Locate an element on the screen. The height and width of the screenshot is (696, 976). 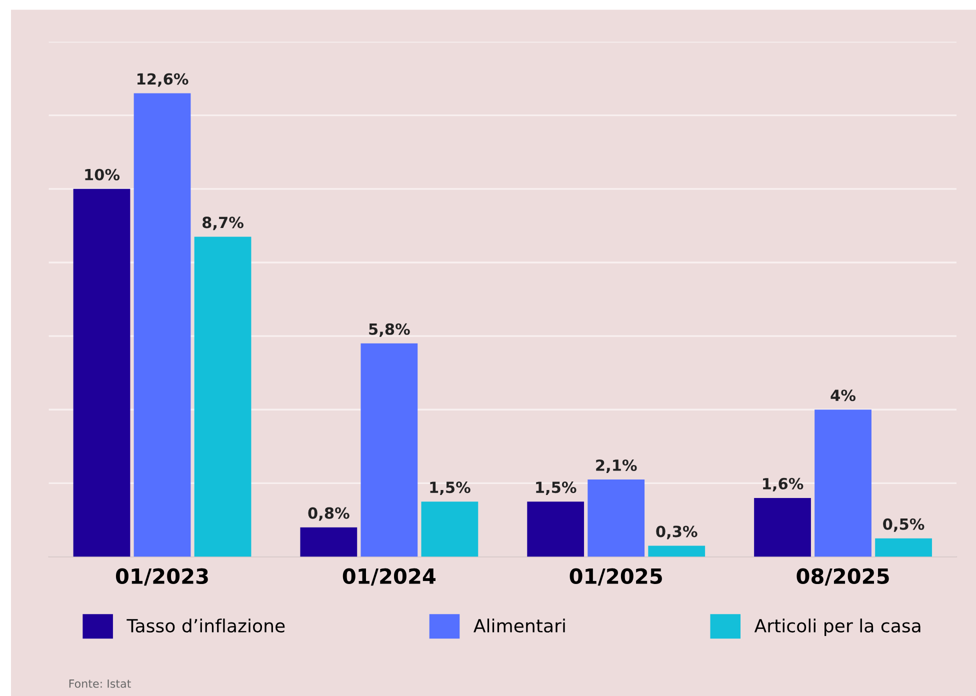
legend-label: Articoli per la casa is located at coordinates (837, 627).